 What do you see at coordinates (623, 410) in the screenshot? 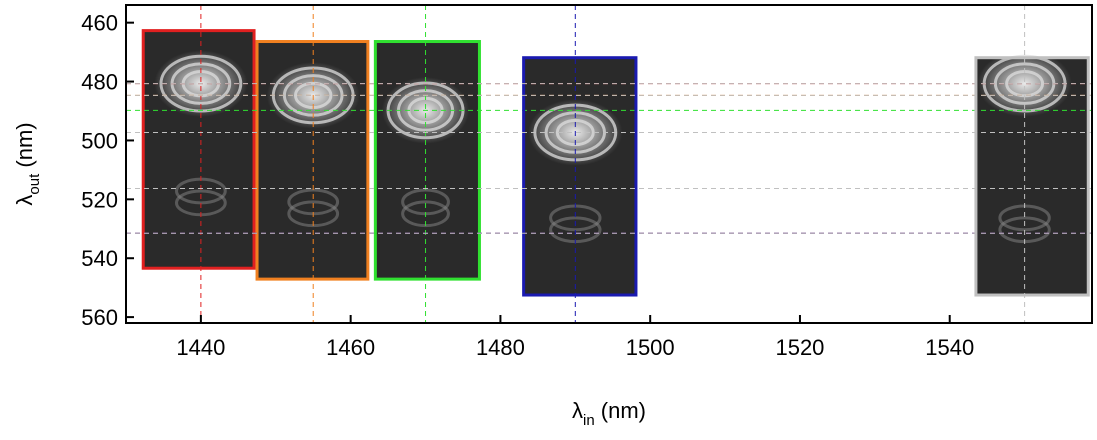
I see `x-label-unit: (nm)` at bounding box center [623, 410].